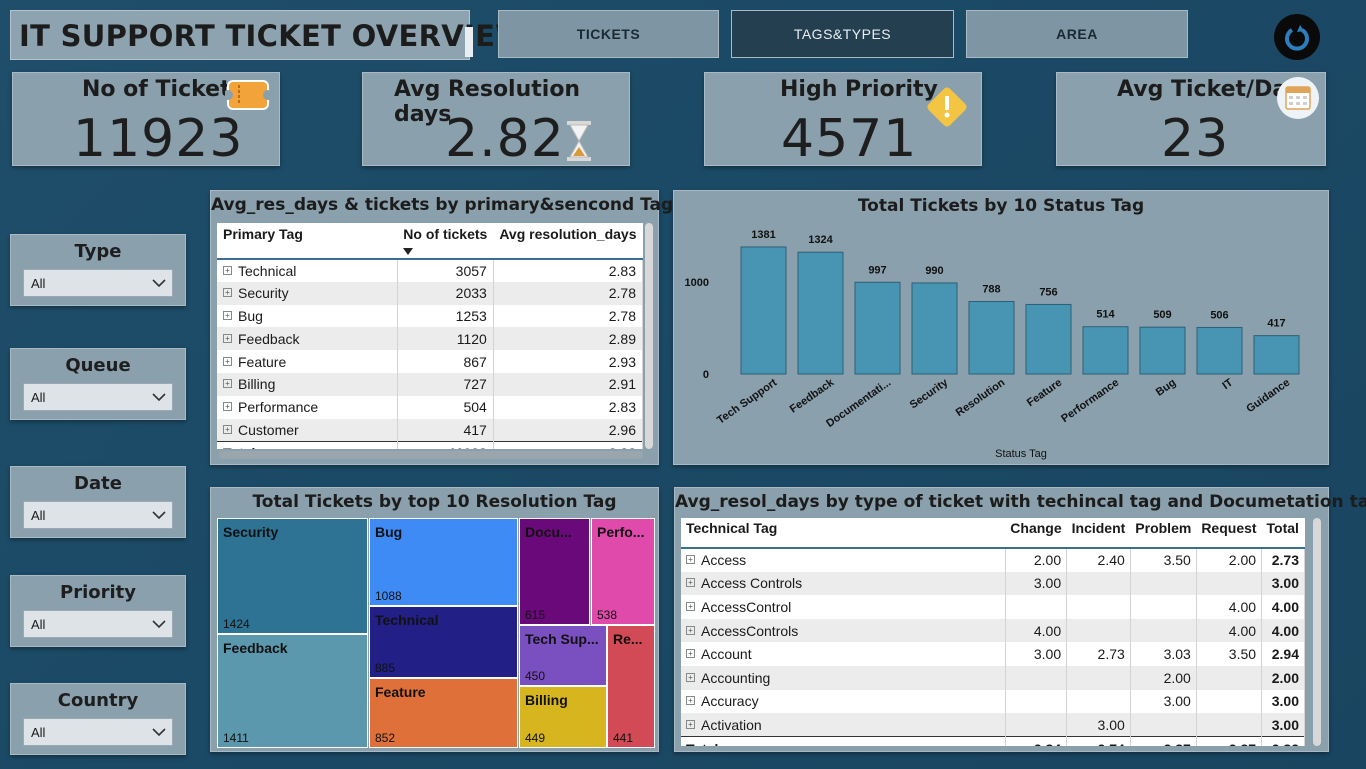 The width and height of the screenshot is (1366, 769). Describe the element at coordinates (1077, 34) in the screenshot. I see `nav-button-area: AREA` at that location.